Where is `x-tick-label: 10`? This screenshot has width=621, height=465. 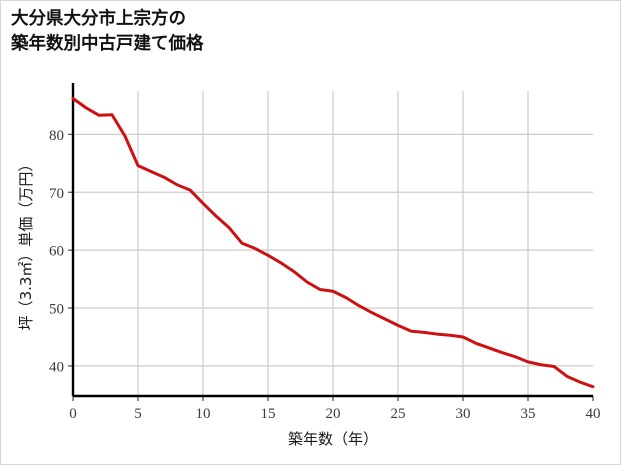
x-tick-label: 10 is located at coordinates (203, 414).